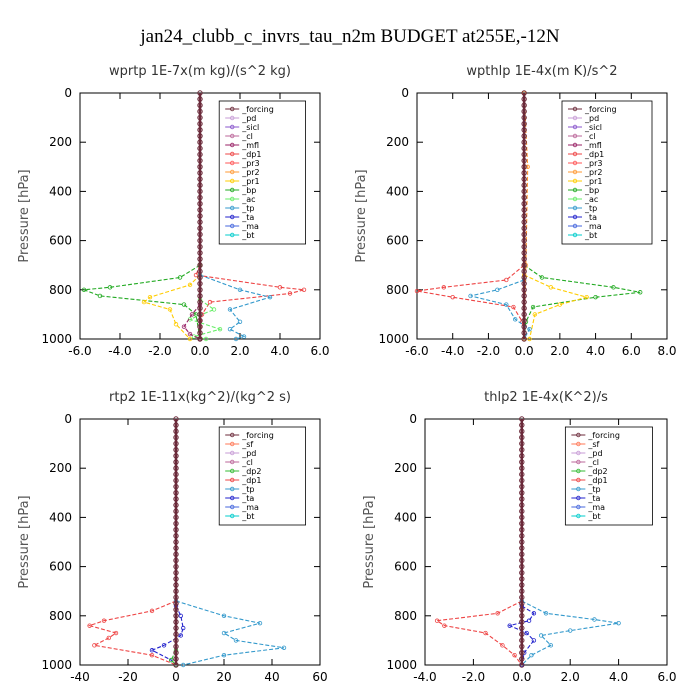 The width and height of the screenshot is (700, 700). I want to click on x-tick-label: 2.0, so click(559, 351).